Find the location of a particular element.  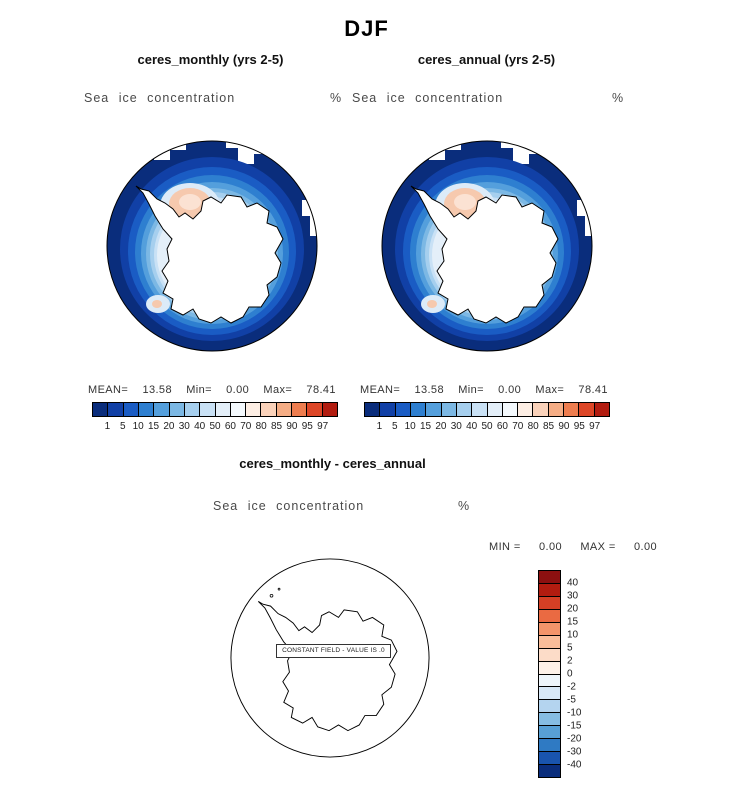

map-boundary-circle is located at coordinates (212, 246).